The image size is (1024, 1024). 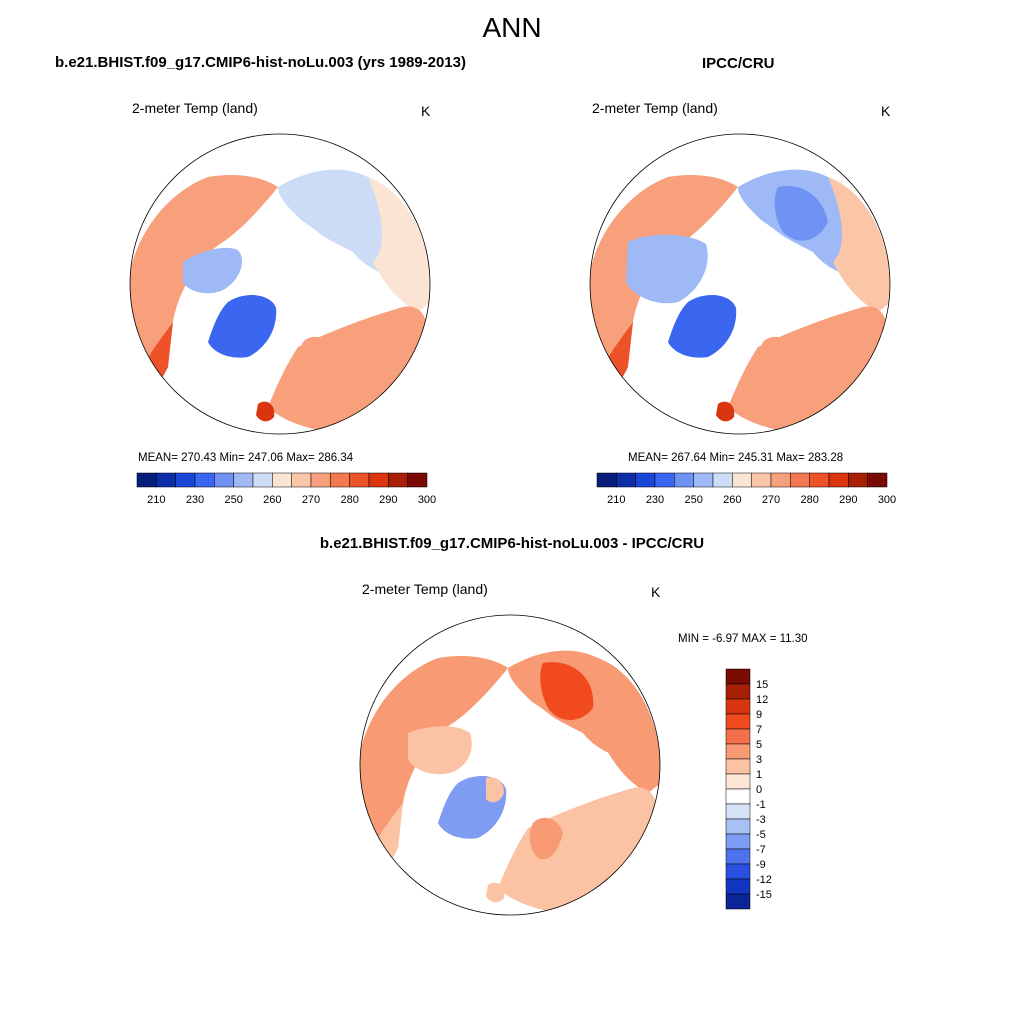 What do you see at coordinates (656, 592) in the screenshot?
I see `units-label-diff: K` at bounding box center [656, 592].